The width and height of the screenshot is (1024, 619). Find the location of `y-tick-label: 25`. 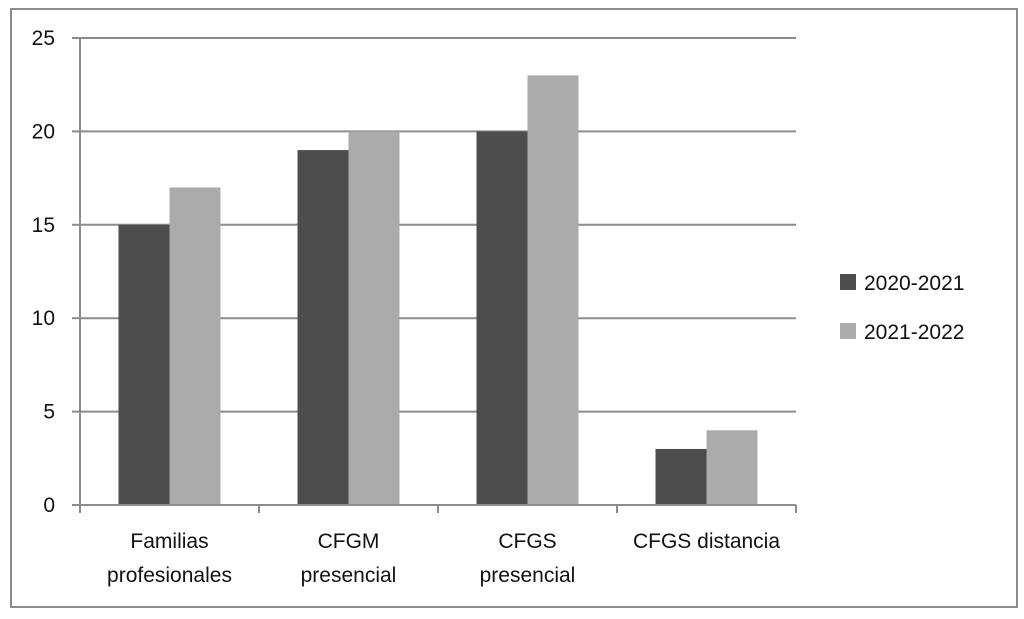

y-tick-label: 25 is located at coordinates (43, 38).